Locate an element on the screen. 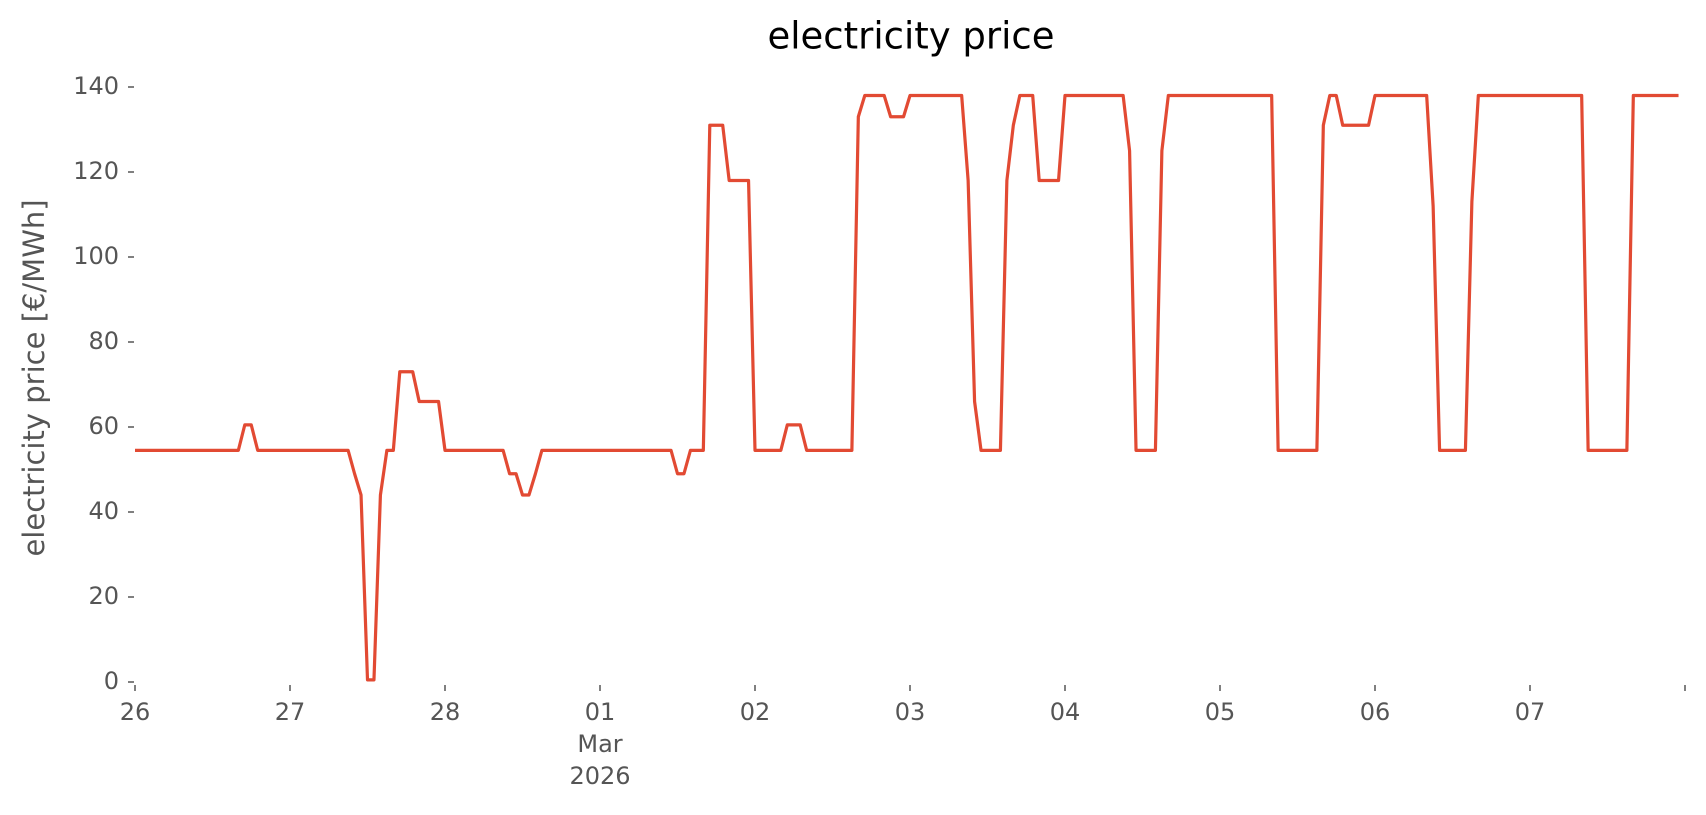 The width and height of the screenshot is (1706, 815). x-tick-label: 07 is located at coordinates (1530, 712).